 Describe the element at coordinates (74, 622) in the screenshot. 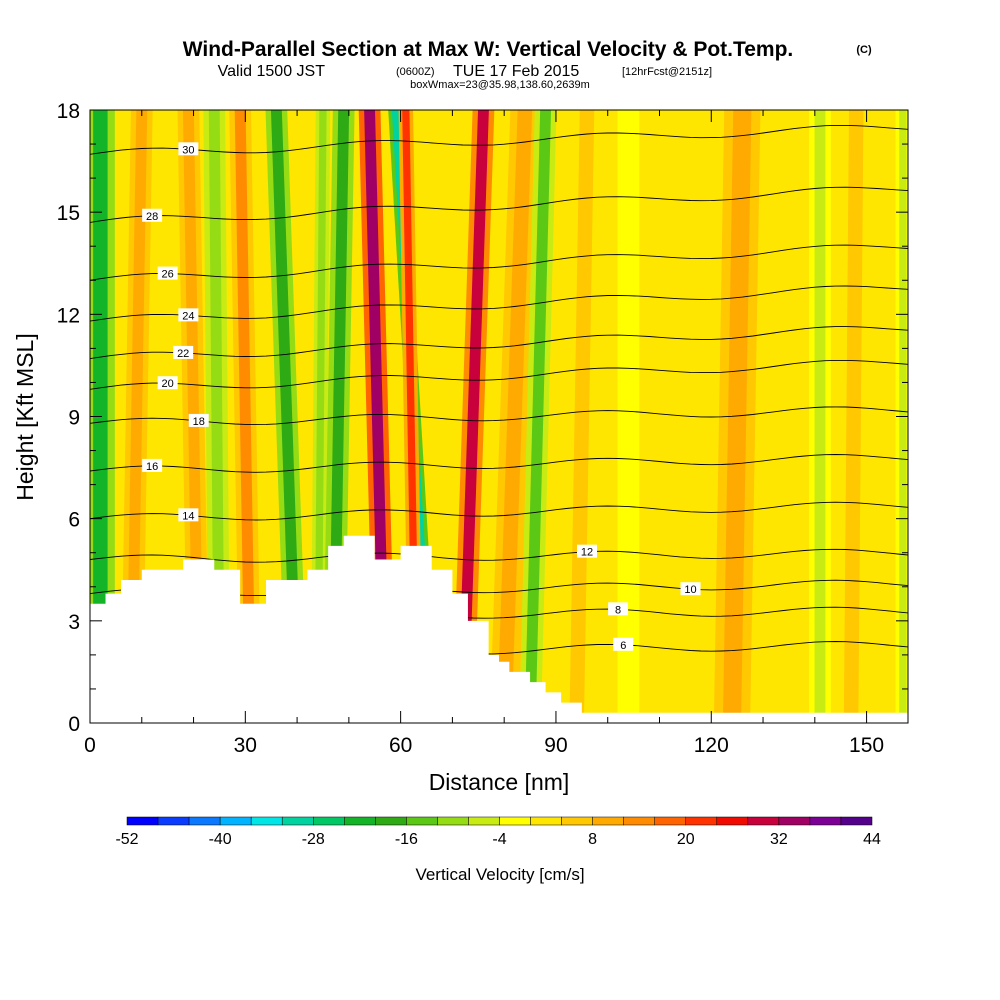

I see `y-tick-label: 3` at that location.